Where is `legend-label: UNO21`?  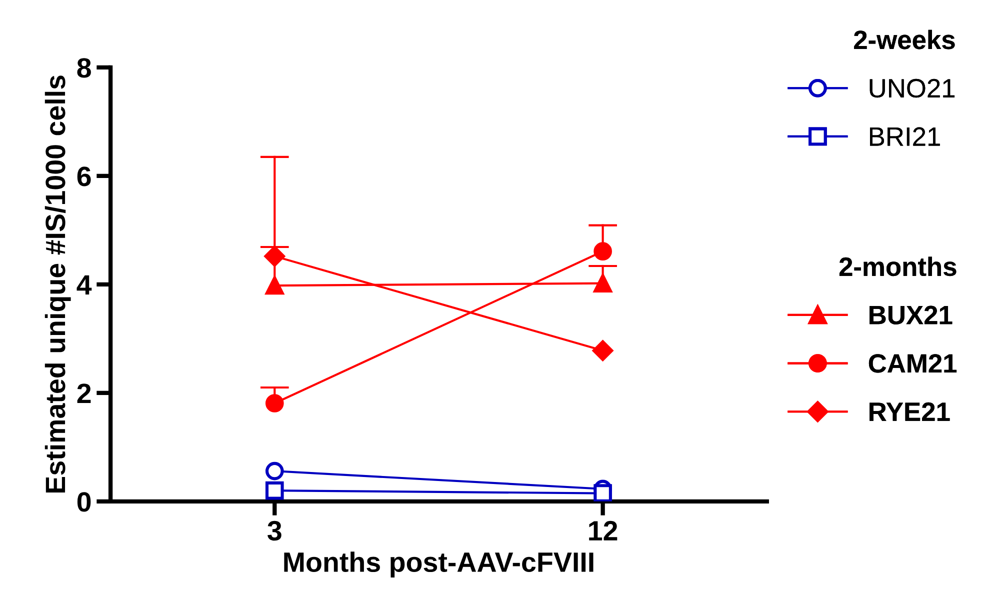 legend-label: UNO21 is located at coordinates (912, 88).